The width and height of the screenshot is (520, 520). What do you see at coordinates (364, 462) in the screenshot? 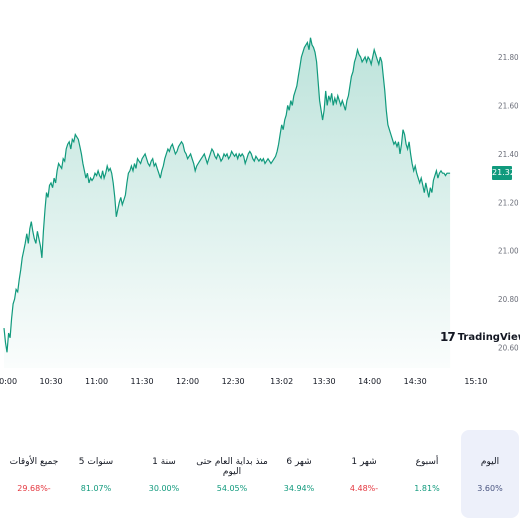
I see `period-label: 1 شهر` at bounding box center [364, 462].